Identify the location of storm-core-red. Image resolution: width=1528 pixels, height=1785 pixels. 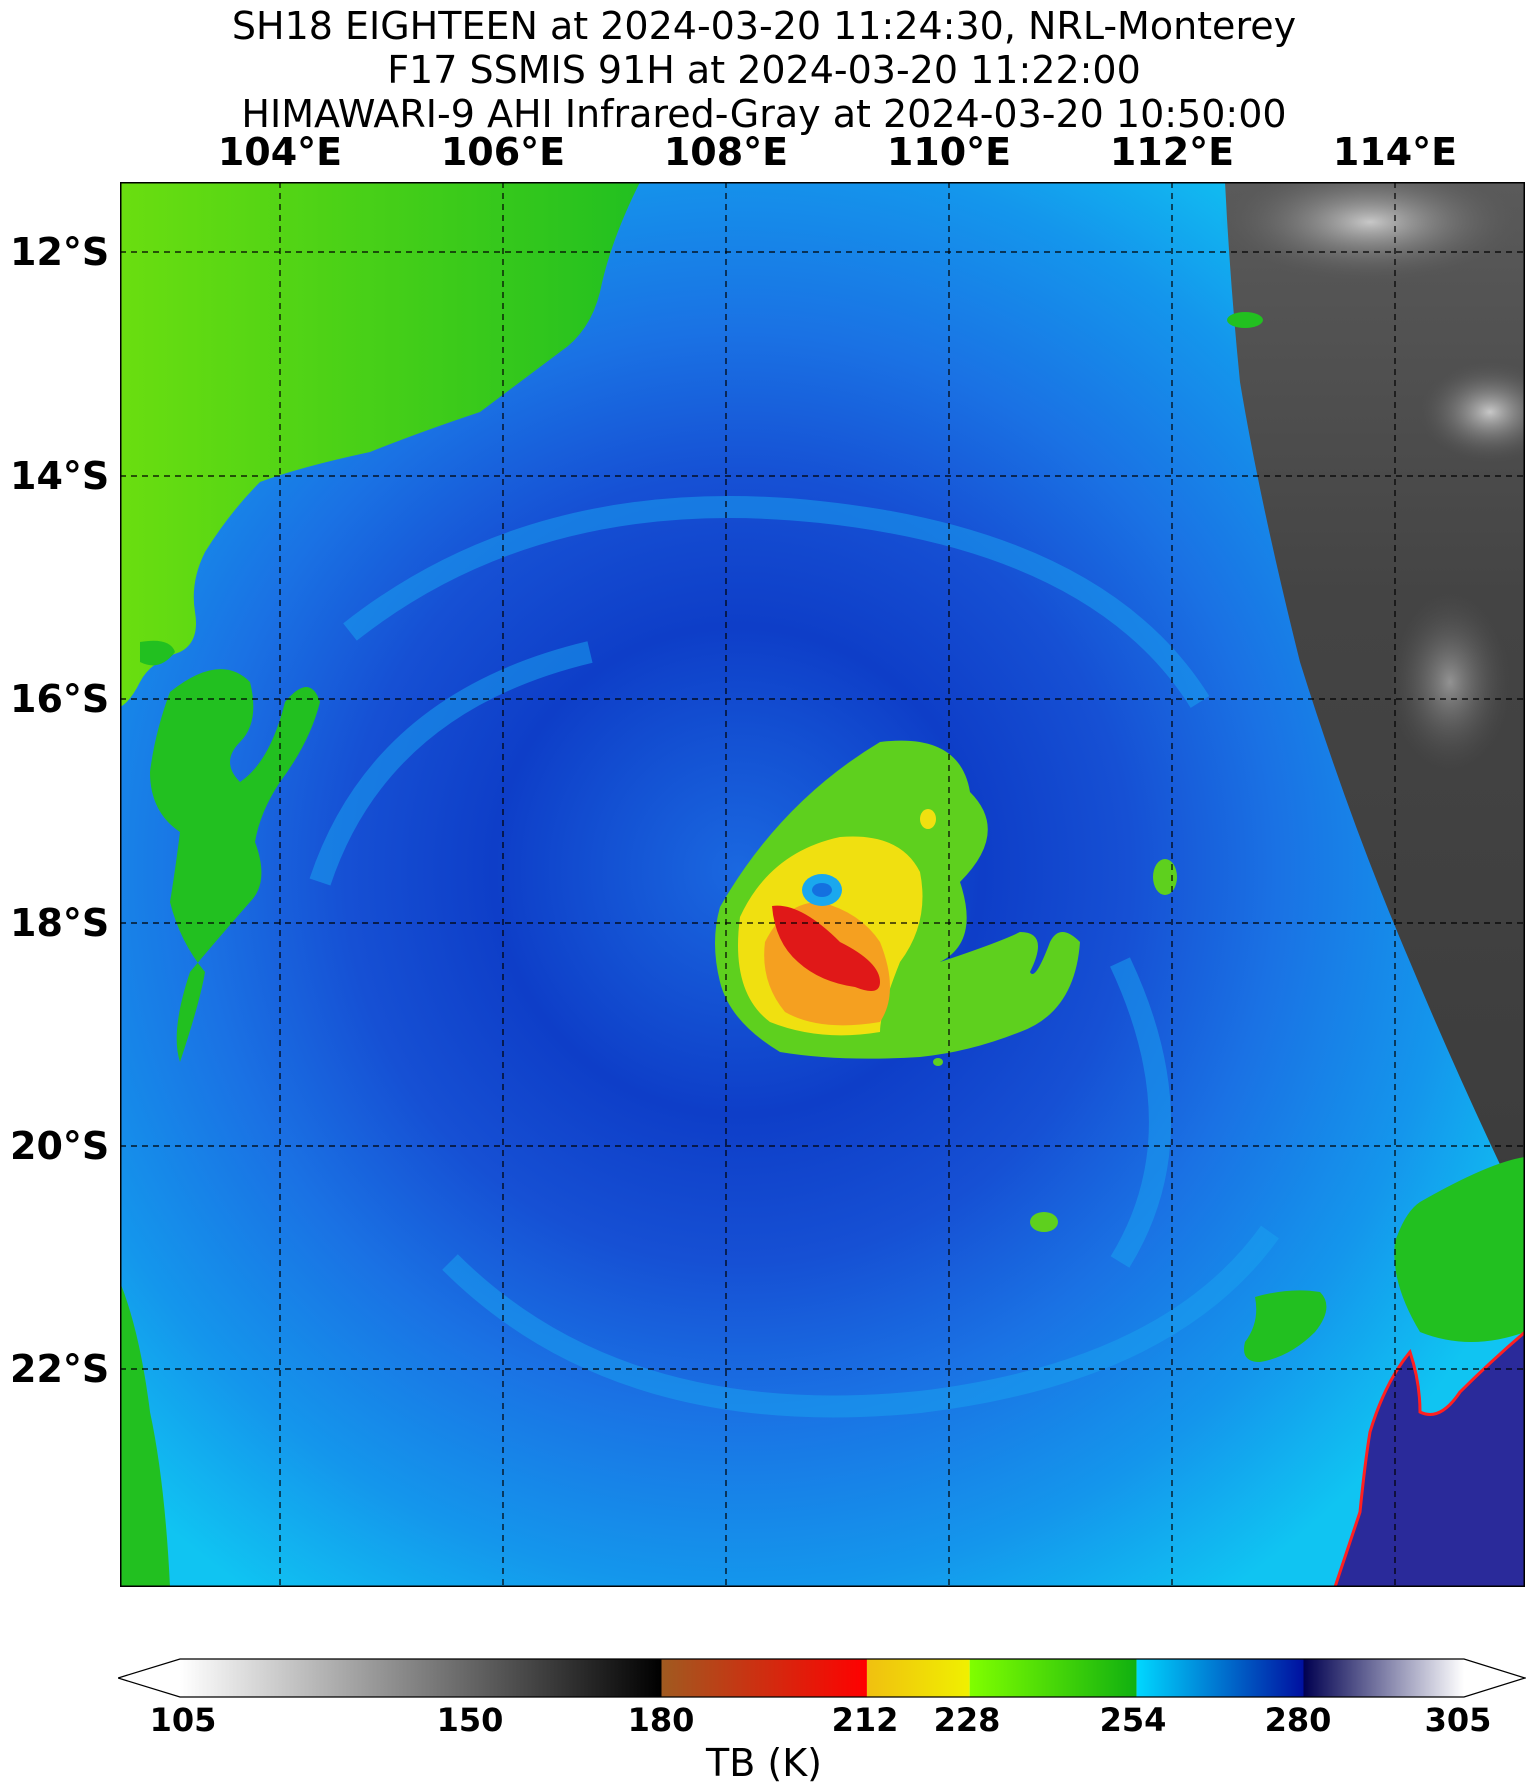
(826, 948).